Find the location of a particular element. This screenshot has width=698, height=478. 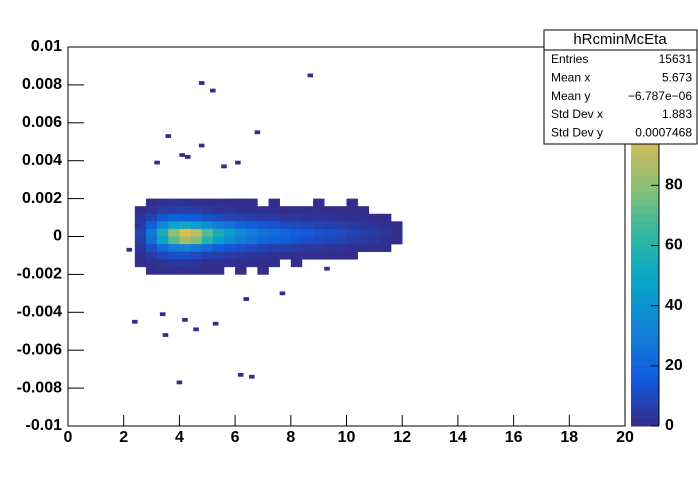

x-tick-label: 18 is located at coordinates (569, 437).